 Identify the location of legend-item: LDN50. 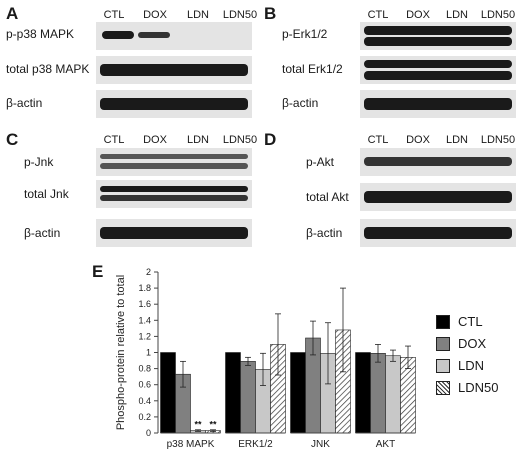
(467, 387).